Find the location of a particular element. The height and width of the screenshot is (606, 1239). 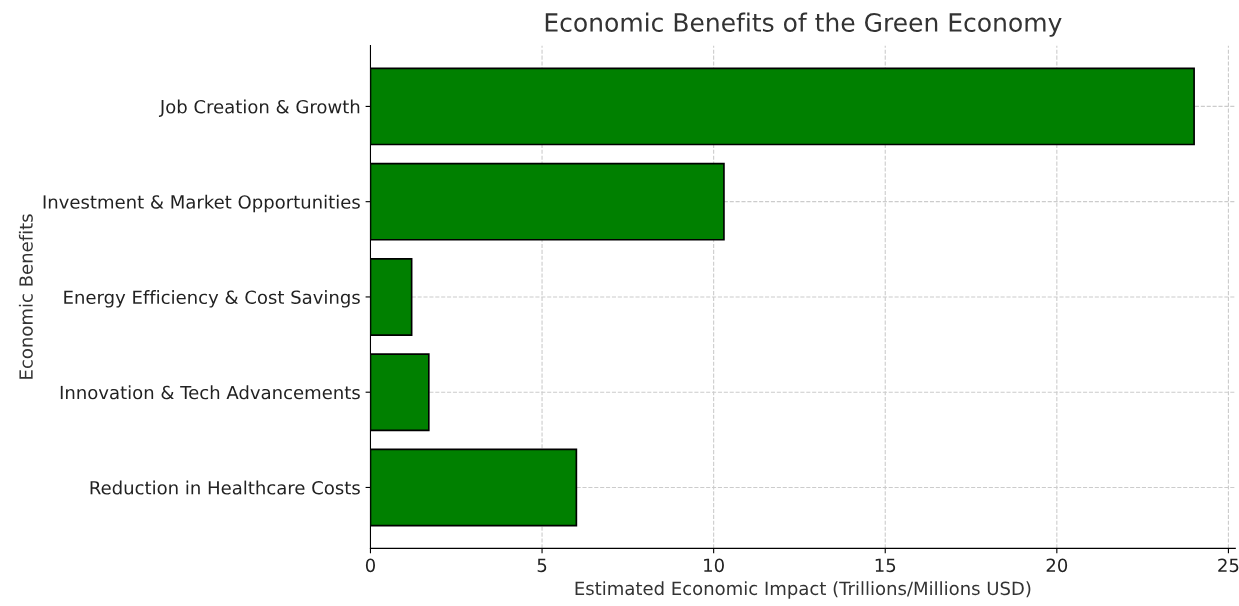

x-axis-title: Estimated Economic Impact (Trillions/Millions USD) is located at coordinates (803, 590).